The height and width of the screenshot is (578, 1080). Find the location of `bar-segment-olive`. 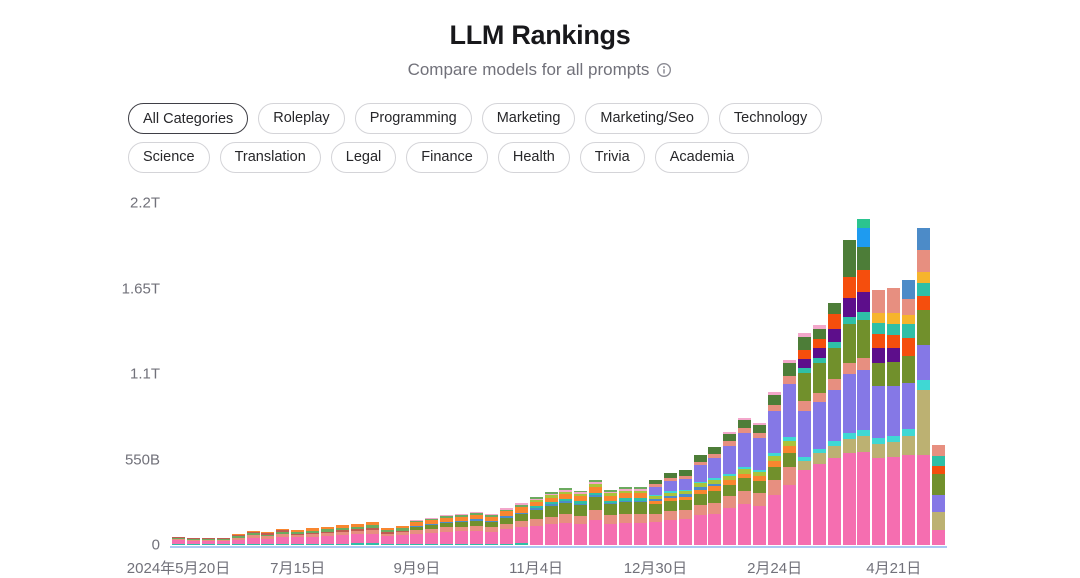

bar-segment-olive is located at coordinates (670, 506).